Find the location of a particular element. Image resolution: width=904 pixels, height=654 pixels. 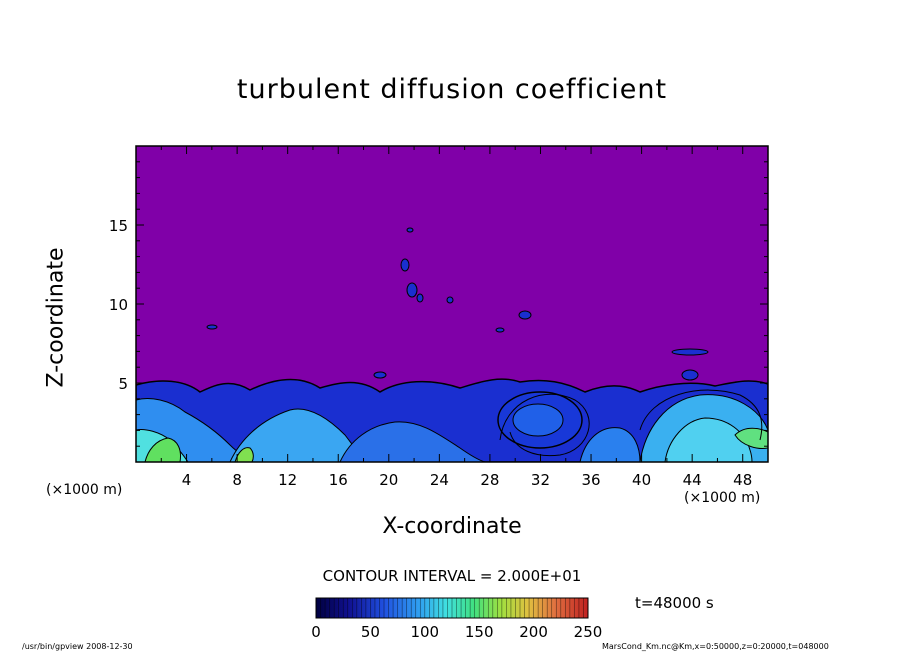

mixed-region-right-inner is located at coordinates (708, 439).